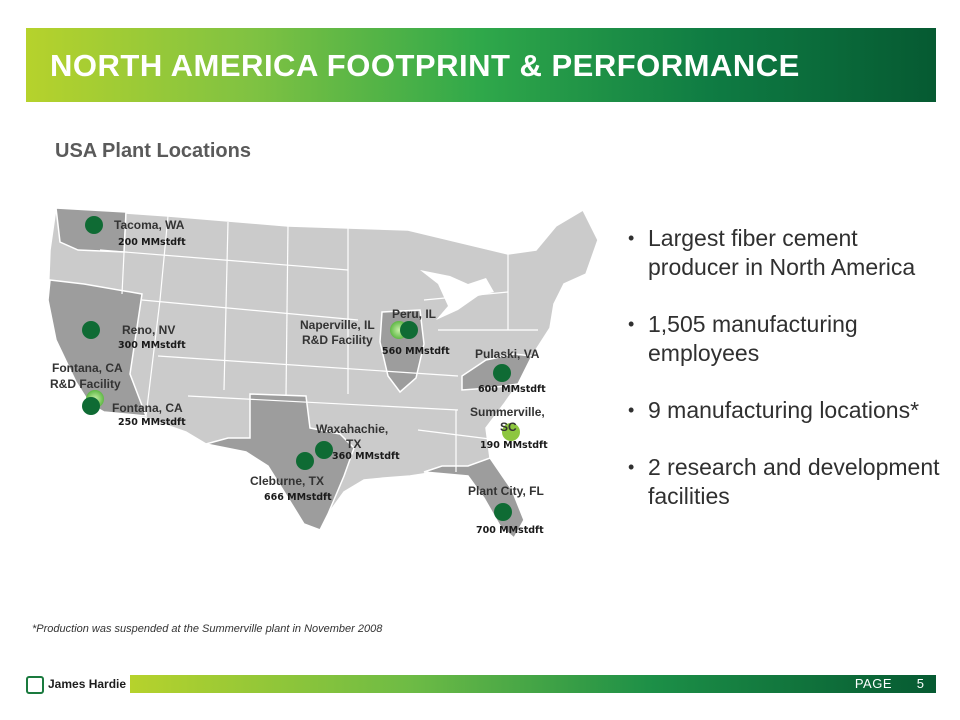 The image size is (960, 720). What do you see at coordinates (337, 325) in the screenshot?
I see `rd-label-naperville-line1: Naperville, IL` at bounding box center [337, 325].